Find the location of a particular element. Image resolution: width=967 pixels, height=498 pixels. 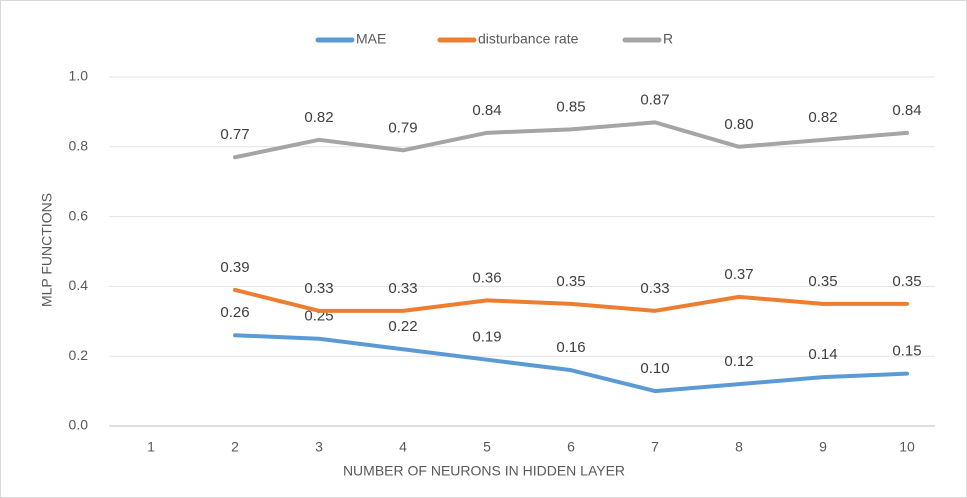

data-label: 0.87 is located at coordinates (654, 99).